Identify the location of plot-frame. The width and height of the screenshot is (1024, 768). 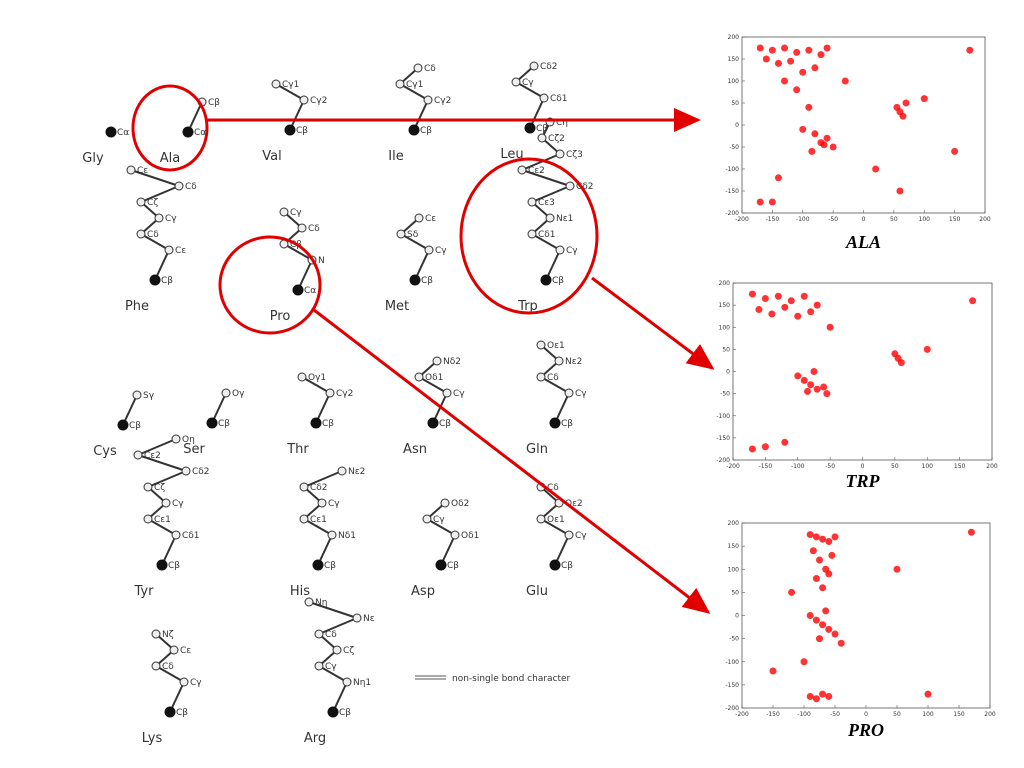
(862, 371).